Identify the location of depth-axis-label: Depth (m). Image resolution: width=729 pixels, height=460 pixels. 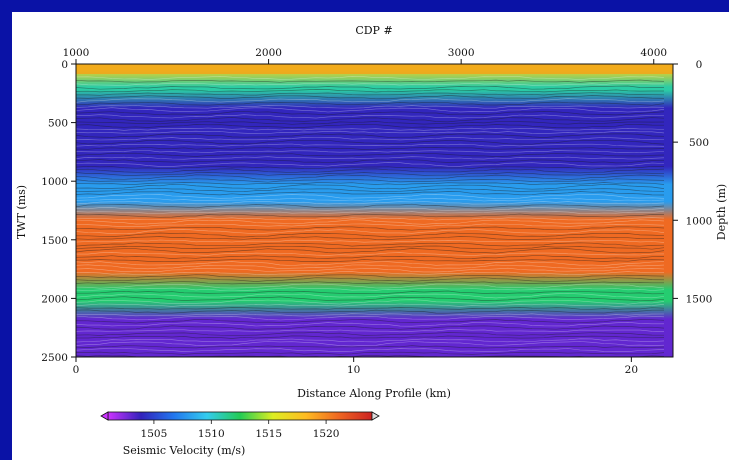
(721, 212).